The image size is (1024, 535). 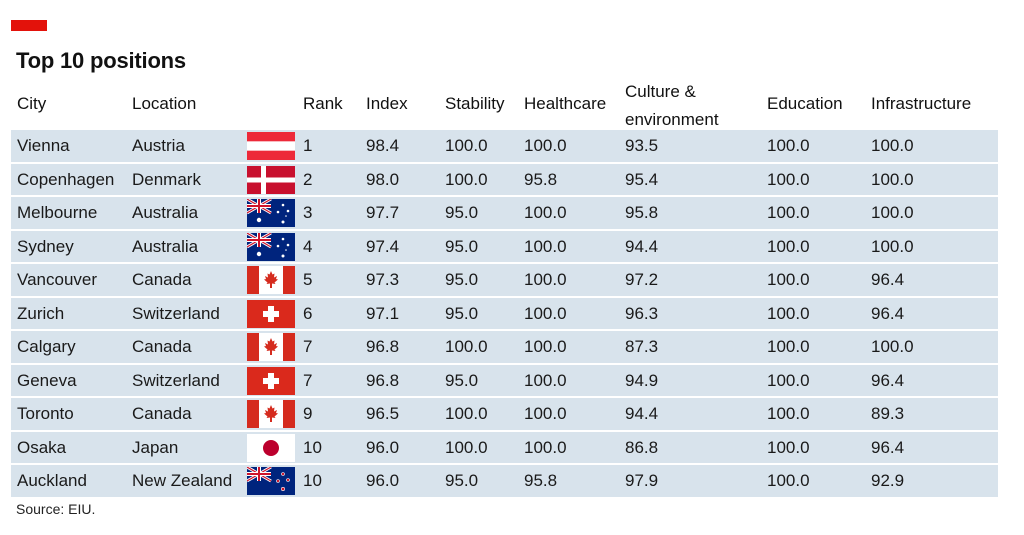 I want to click on cell-index: 98.4, so click(x=383, y=145).